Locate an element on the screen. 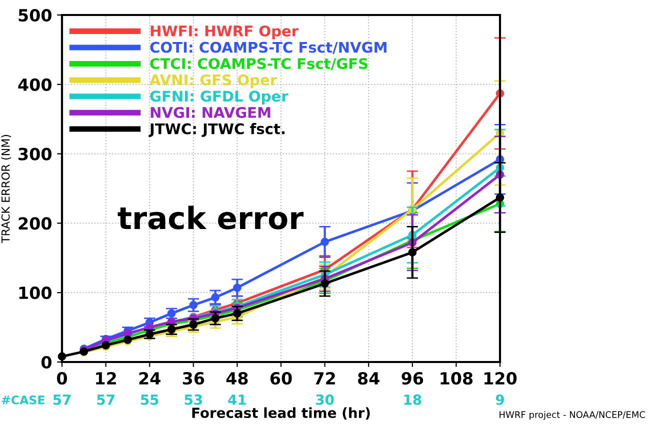 This screenshot has width=652, height=424. x-axis-title: Forecast lead time (hr) is located at coordinates (281, 413).